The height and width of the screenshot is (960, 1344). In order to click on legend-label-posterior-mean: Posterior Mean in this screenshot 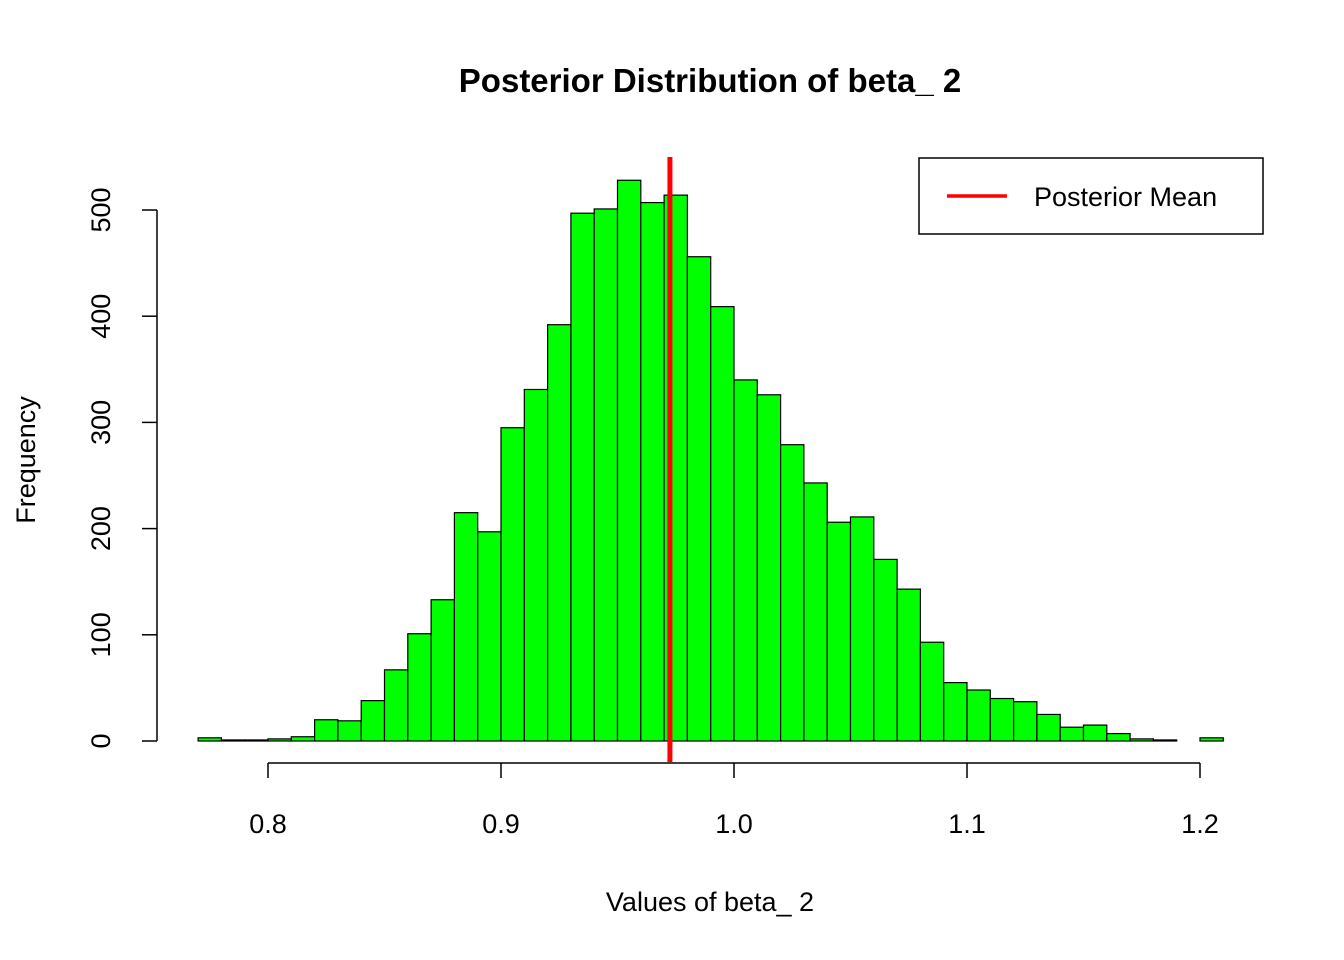, I will do `click(1125, 197)`.